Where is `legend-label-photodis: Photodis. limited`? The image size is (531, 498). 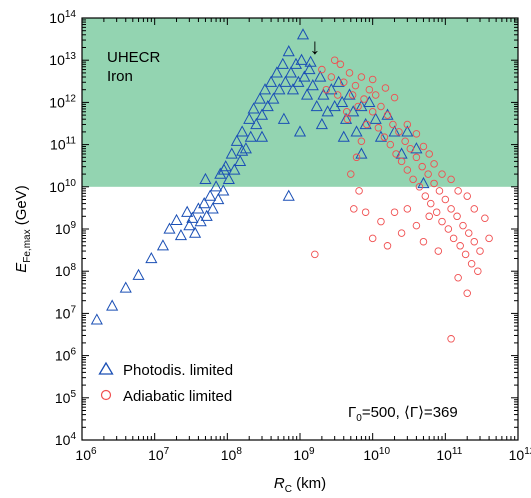 legend-label-photodis: Photodis. limited is located at coordinates (178, 370).